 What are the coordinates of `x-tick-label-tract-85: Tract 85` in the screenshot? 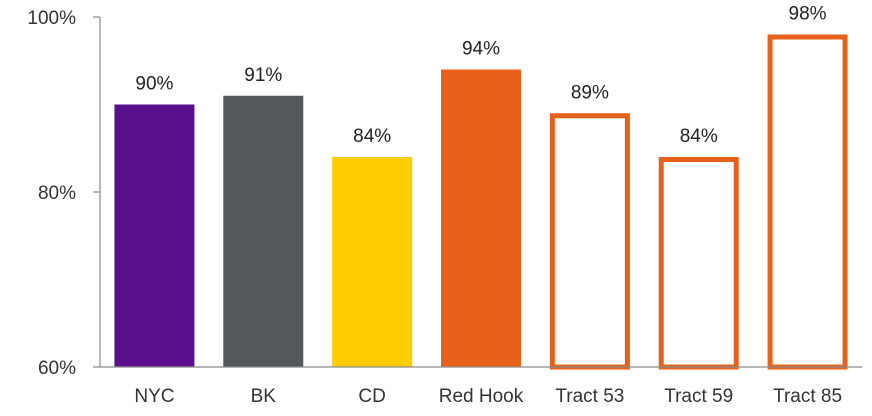 It's located at (807, 396).